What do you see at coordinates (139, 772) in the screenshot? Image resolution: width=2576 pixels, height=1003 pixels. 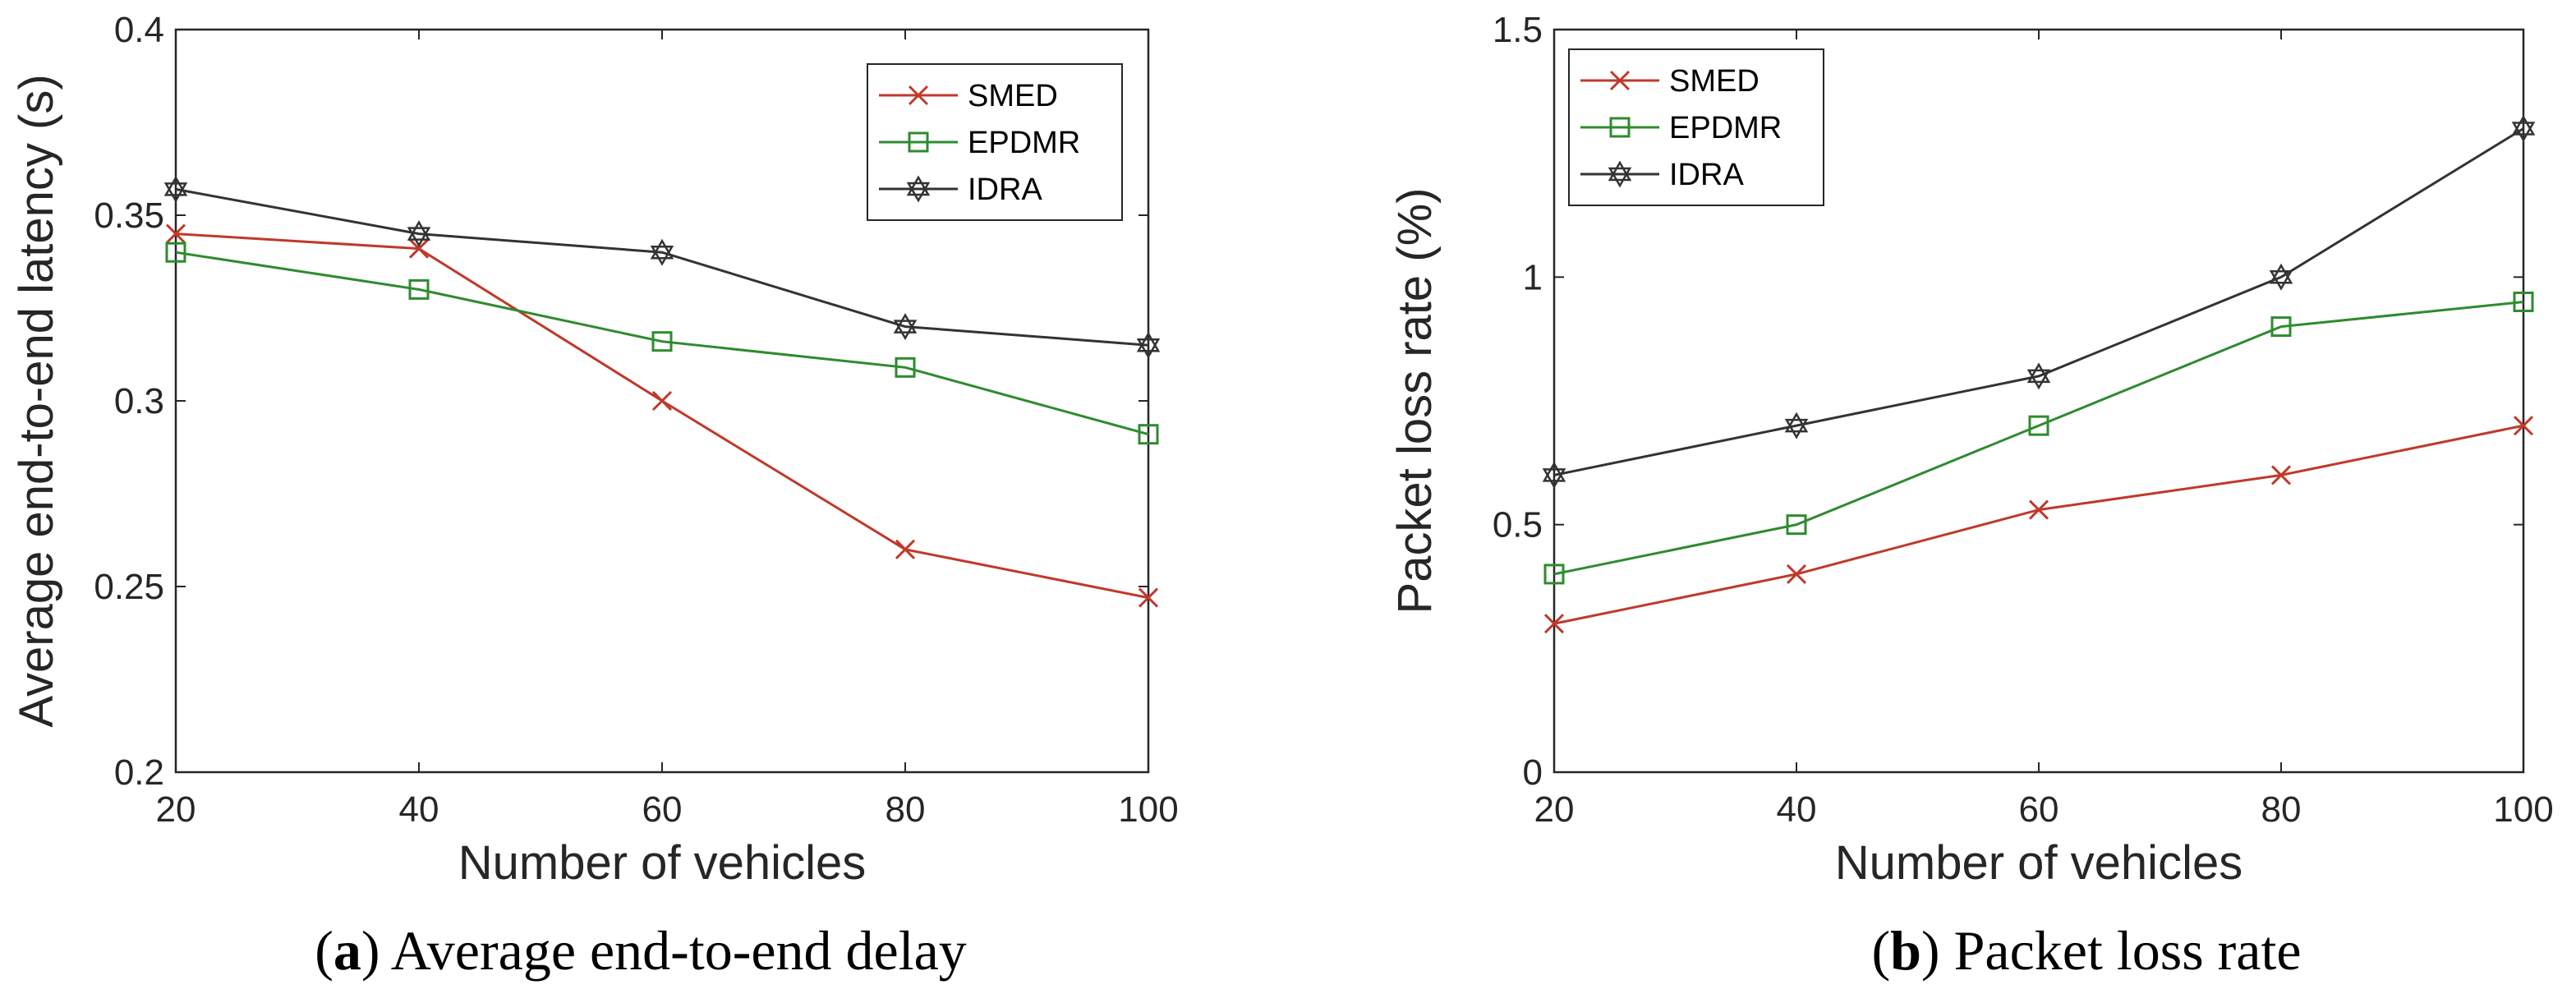 I see `y-tick-label: 0.2` at bounding box center [139, 772].